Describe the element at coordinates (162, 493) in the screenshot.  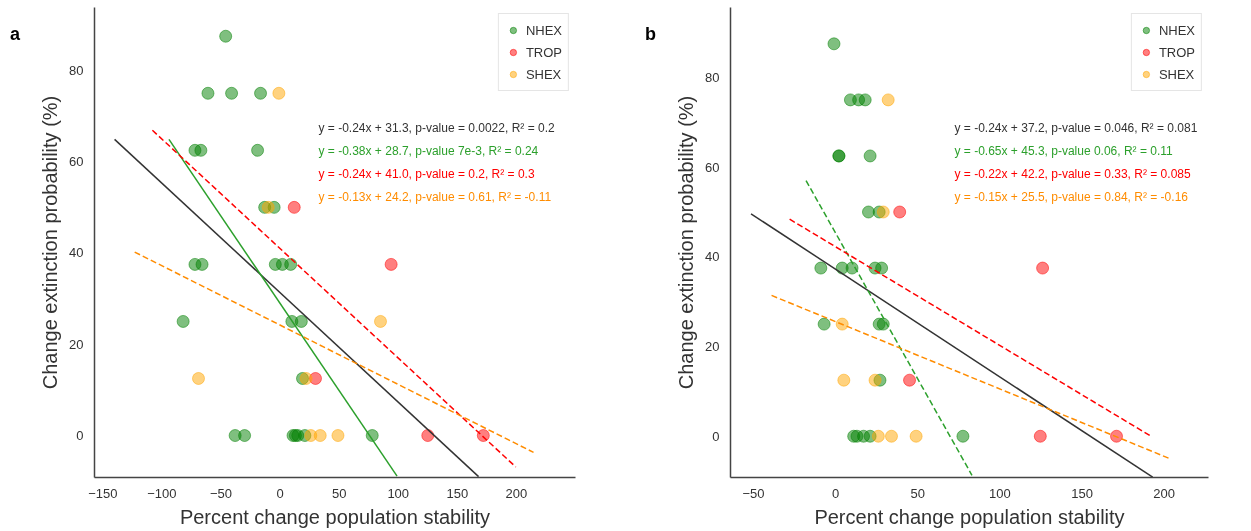
I see `x-tick-label: −100` at that location.